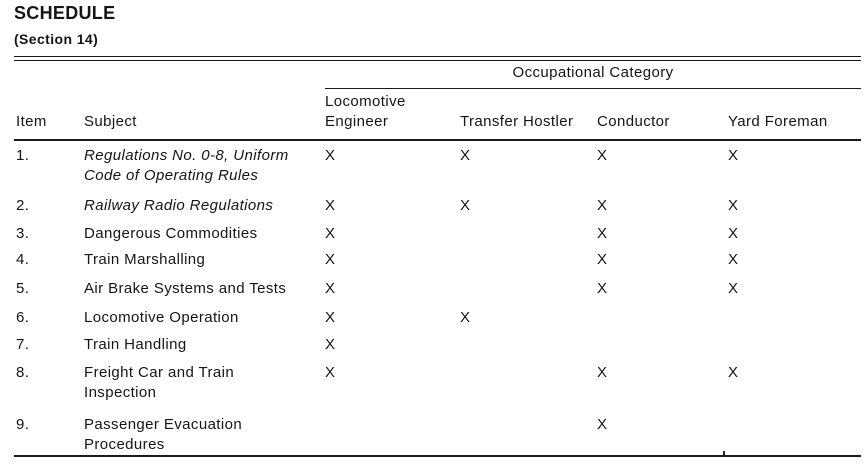 This screenshot has width=864, height=468. Describe the element at coordinates (437, 318) in the screenshot. I see `table-row: 6. Locomotive Operation X X` at that location.